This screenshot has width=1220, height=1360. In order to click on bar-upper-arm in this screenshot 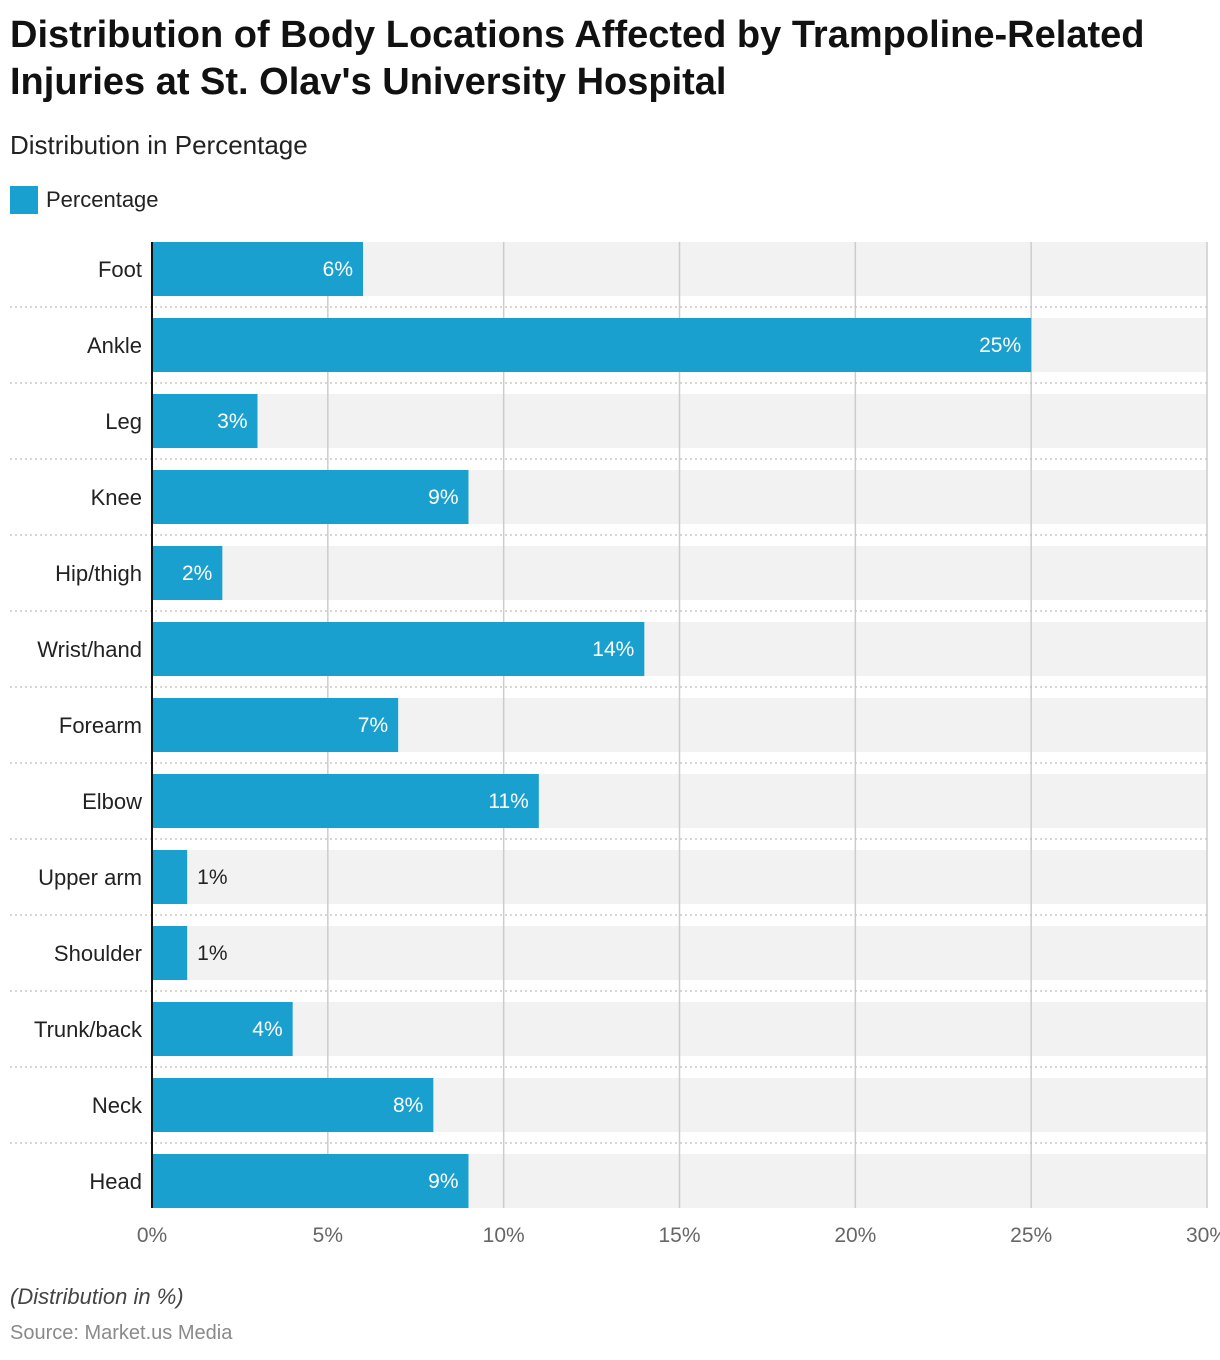, I will do `click(170, 877)`.